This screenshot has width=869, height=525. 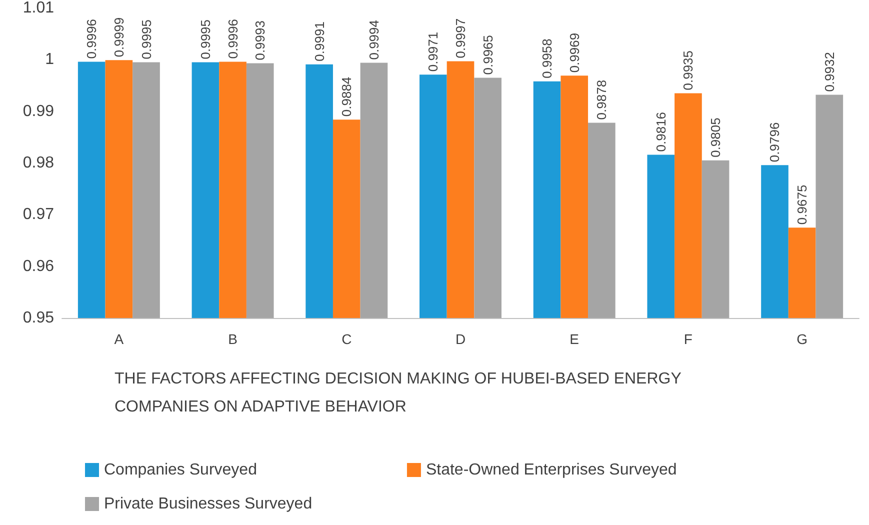 What do you see at coordinates (551, 470) in the screenshot?
I see `legend-label: State-Owned Enterprises Surveyed` at bounding box center [551, 470].